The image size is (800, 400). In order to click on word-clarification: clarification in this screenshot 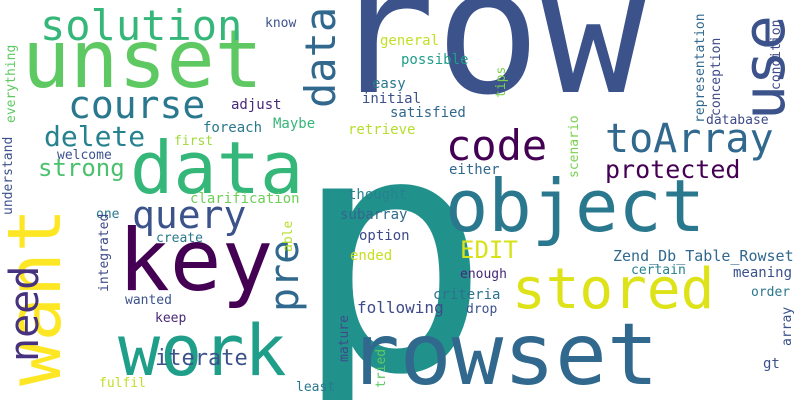, I will do `click(245, 199)`.